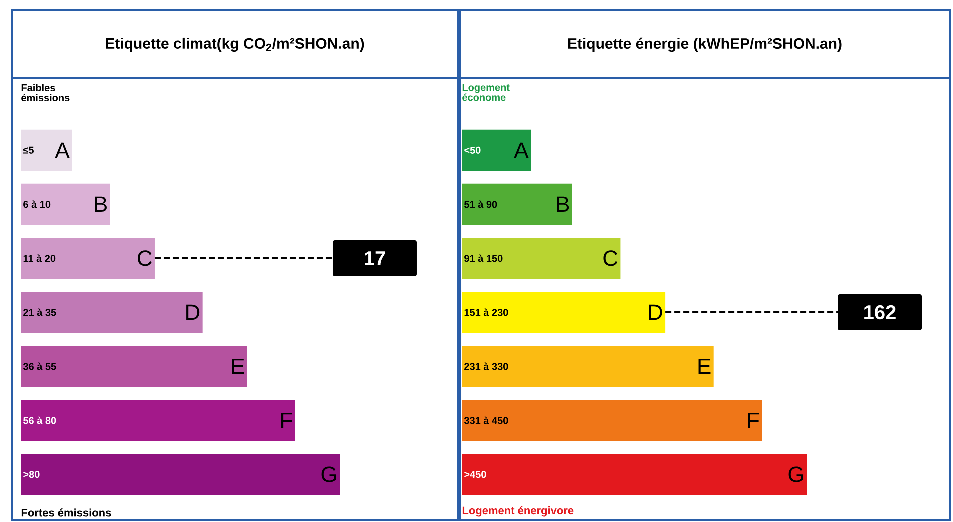 The width and height of the screenshot is (953, 522). Describe the element at coordinates (37, 204) in the screenshot. I see `annotation: 6 à 10` at that location.